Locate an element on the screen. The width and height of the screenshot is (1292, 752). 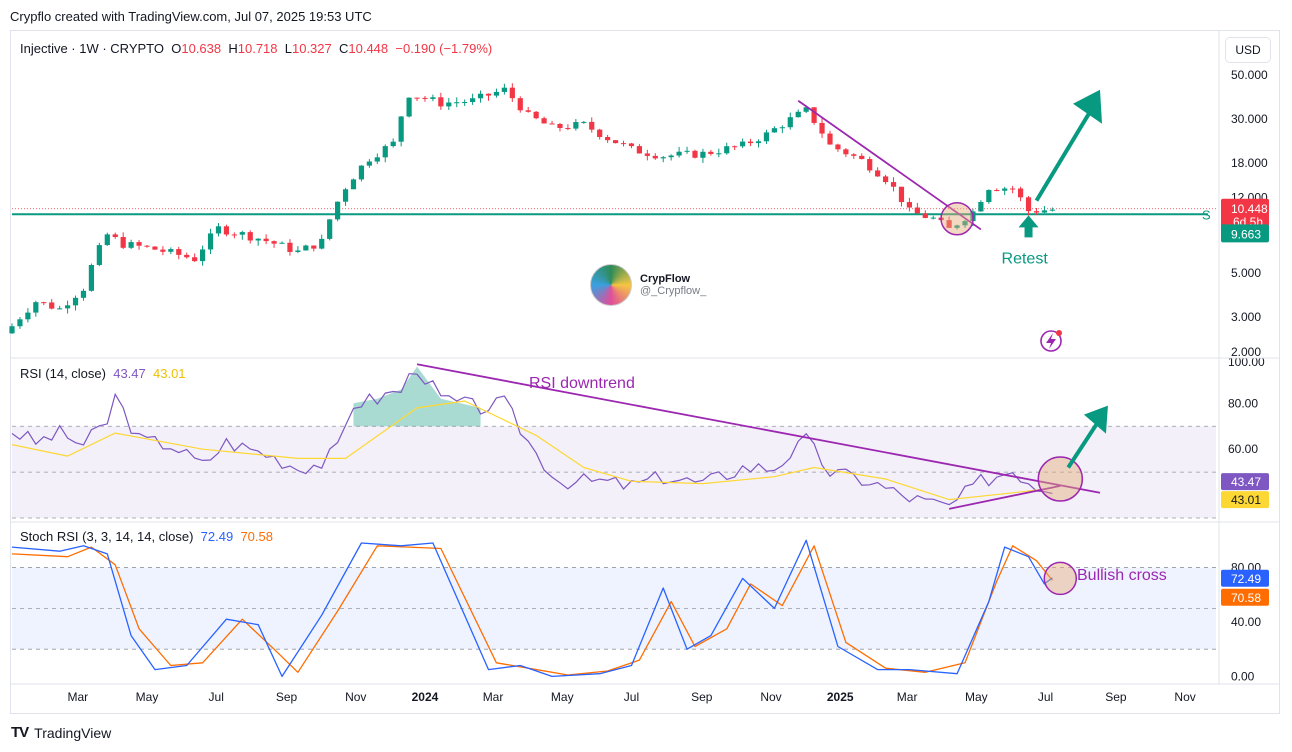
time-axis-tick: Mar is located at coordinates (493, 697).